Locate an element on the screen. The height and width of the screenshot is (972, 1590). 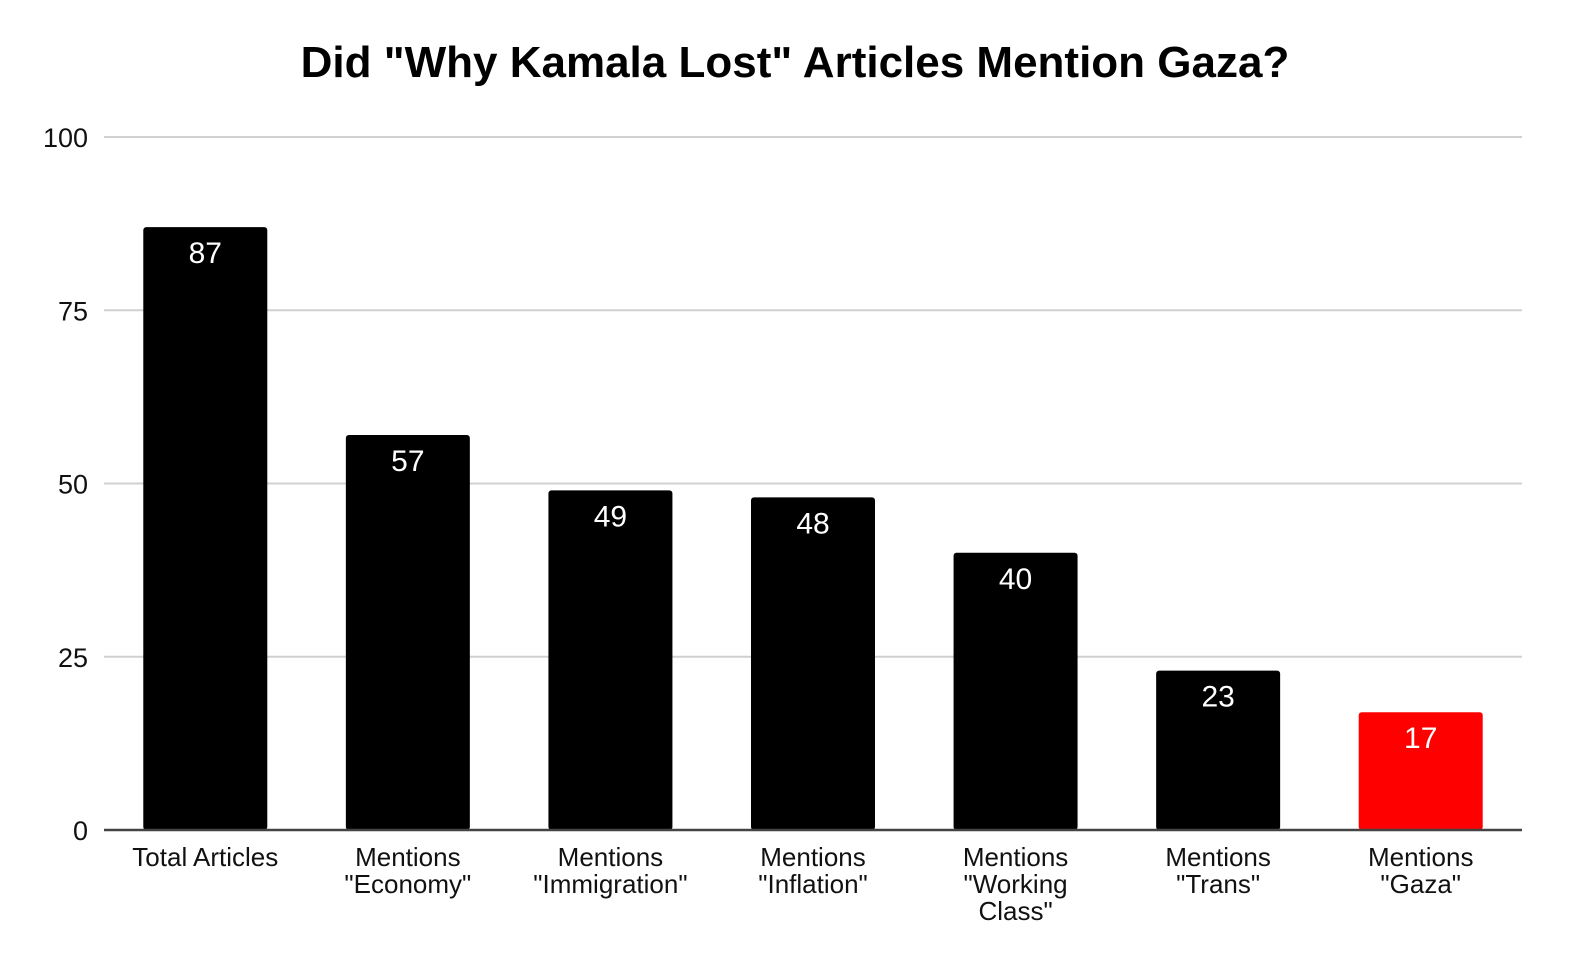
x-tick-label: Mentions "Inflation" is located at coordinates (813, 870).